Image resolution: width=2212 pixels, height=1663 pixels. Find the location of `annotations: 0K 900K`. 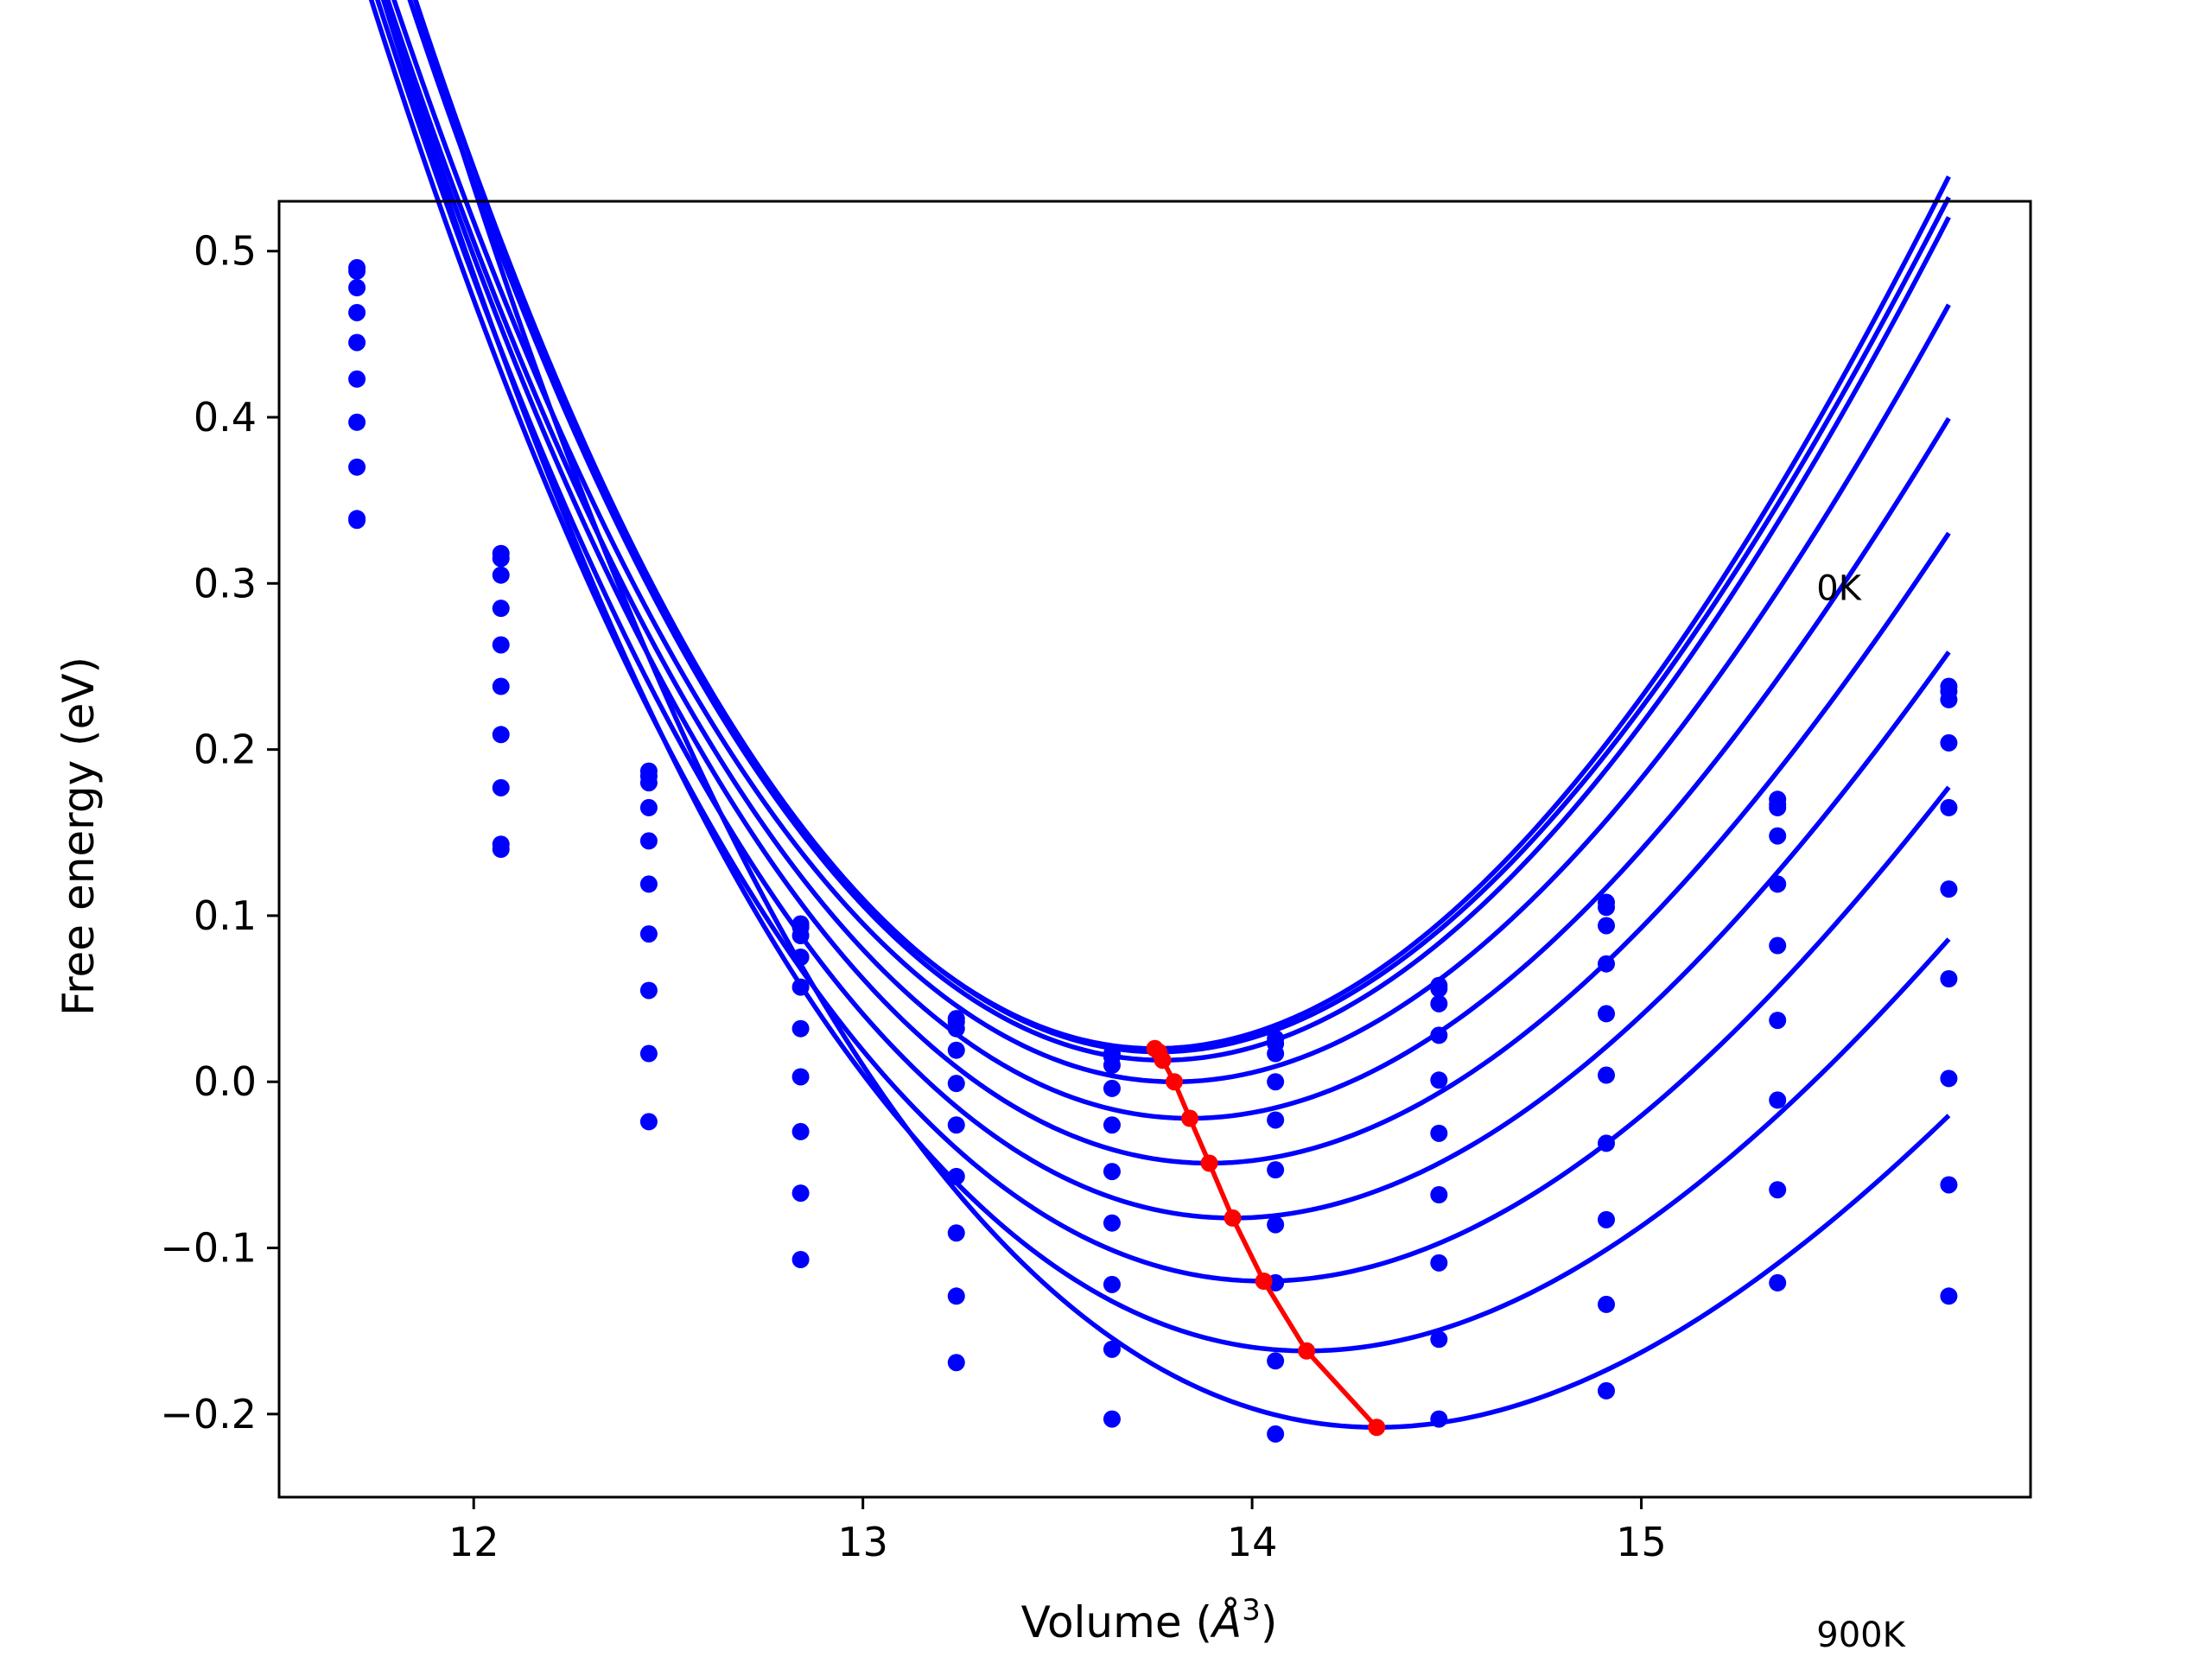

annotations: 0K 900K is located at coordinates (1861, 1112).